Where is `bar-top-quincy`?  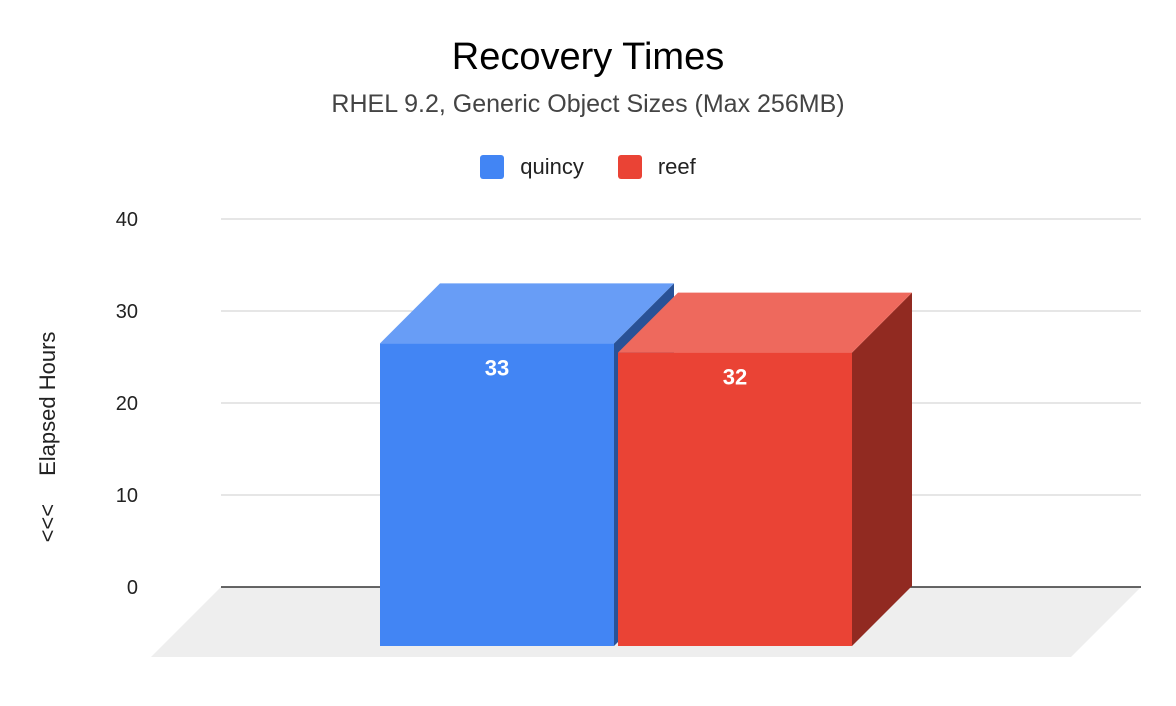 bar-top-quincy is located at coordinates (527, 313).